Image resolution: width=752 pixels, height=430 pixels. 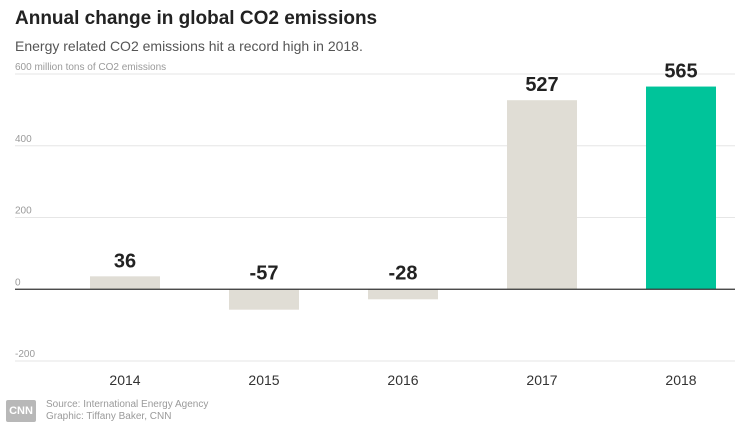 What do you see at coordinates (680, 72) in the screenshot?
I see `data-label-2018: 565` at bounding box center [680, 72].